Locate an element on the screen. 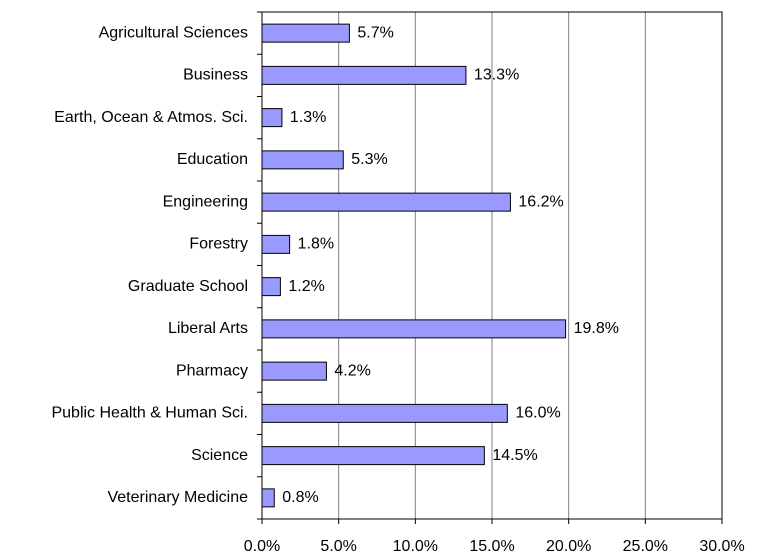  value-label: 0.8% is located at coordinates (300, 497).